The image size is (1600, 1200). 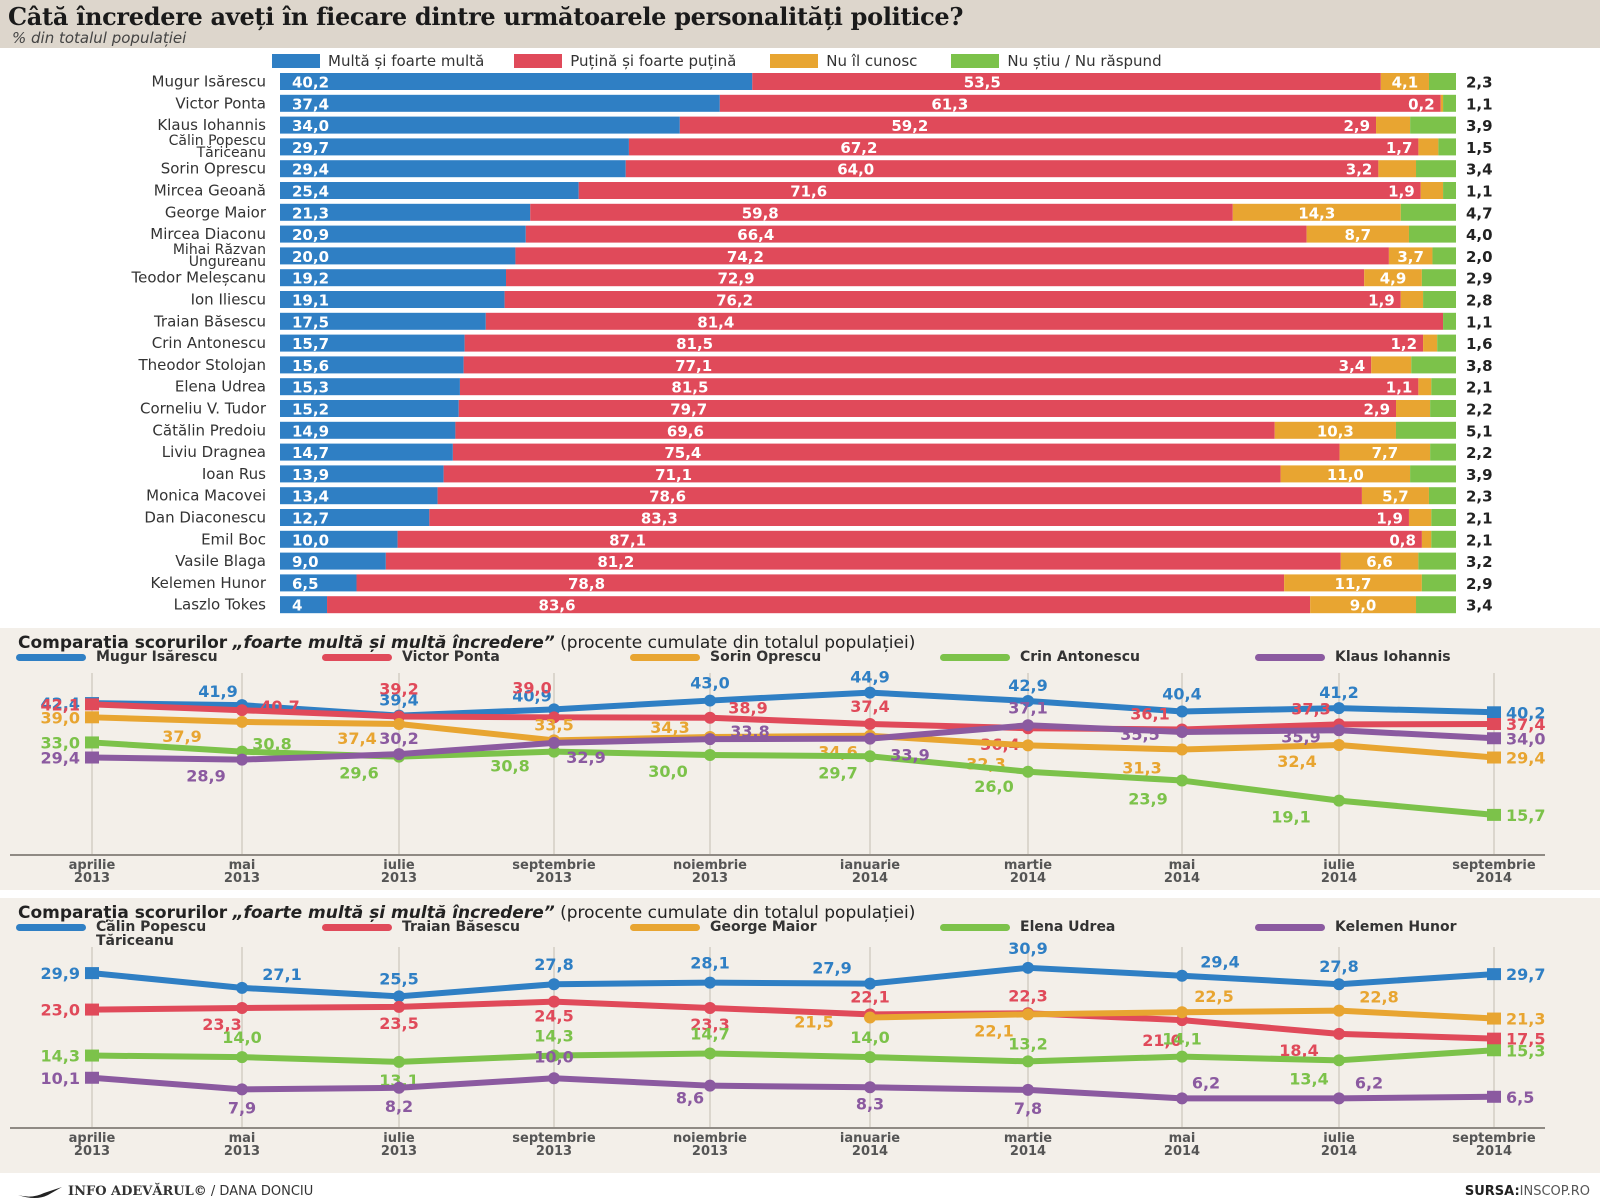 What do you see at coordinates (793, 717) in the screenshot?
I see `series-line-victor-ponta` at bounding box center [793, 717].